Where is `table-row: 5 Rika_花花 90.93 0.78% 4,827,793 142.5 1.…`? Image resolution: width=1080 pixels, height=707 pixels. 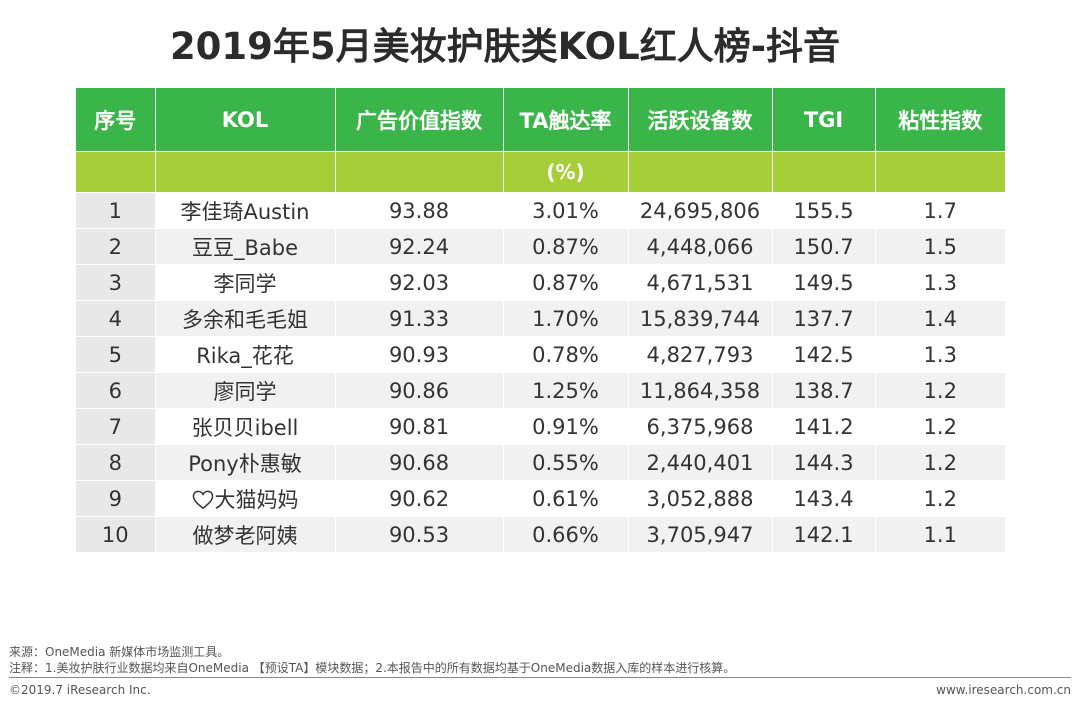
table-row: 5 Rika_花花 90.93 0.78% 4,827,793 142.5 1.… is located at coordinates (540, 354).